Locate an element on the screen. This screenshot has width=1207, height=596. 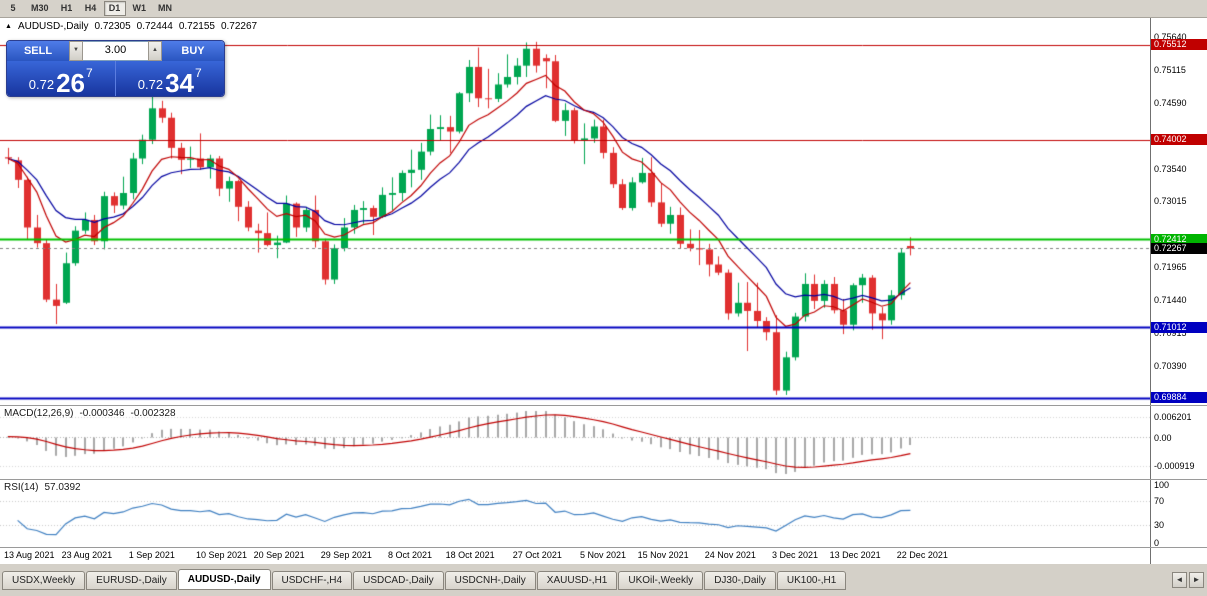
hline-price-badge-0-75512: 0.75512 is located at coordinates (1179, 45).